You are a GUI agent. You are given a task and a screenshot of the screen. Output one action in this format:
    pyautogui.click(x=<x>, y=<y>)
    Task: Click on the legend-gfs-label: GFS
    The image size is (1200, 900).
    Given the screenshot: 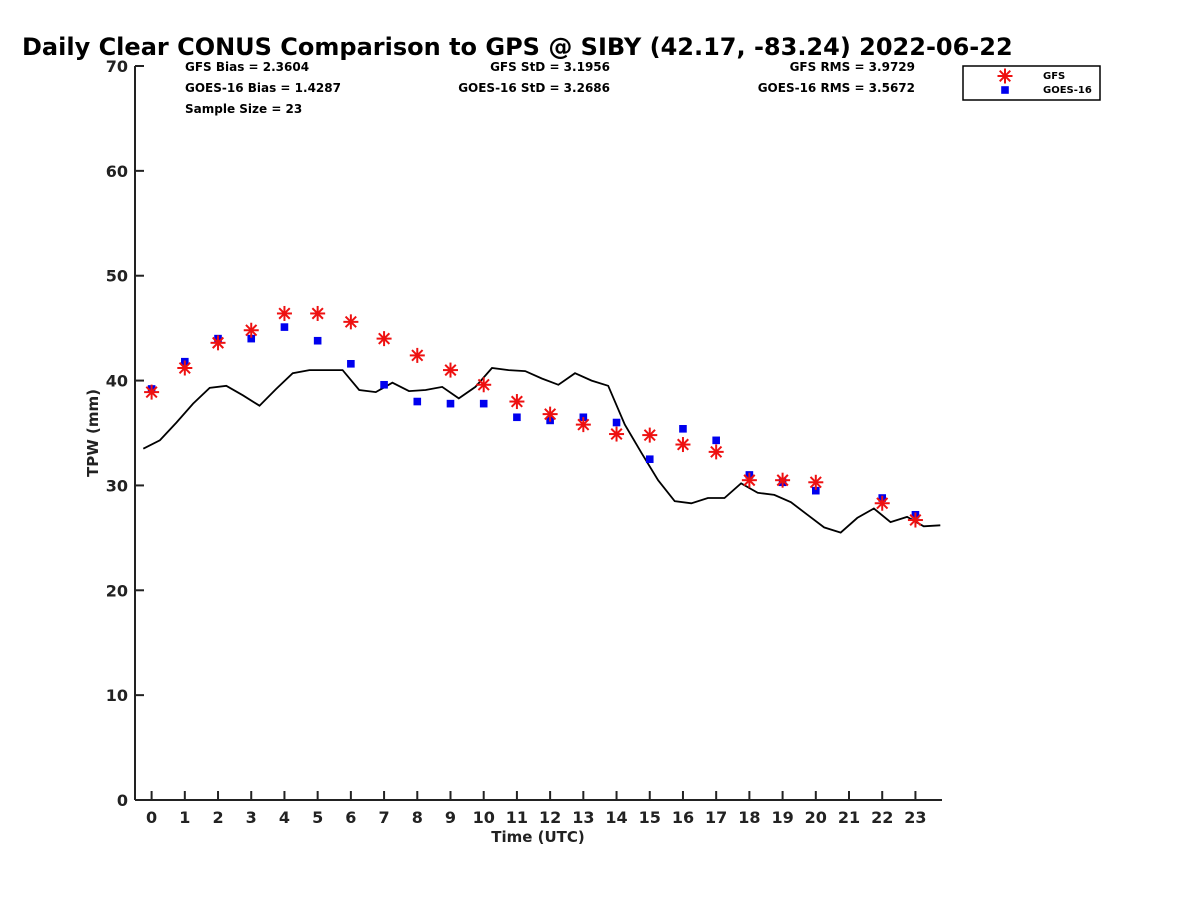 What is the action you would take?
    pyautogui.click(x=1054, y=76)
    